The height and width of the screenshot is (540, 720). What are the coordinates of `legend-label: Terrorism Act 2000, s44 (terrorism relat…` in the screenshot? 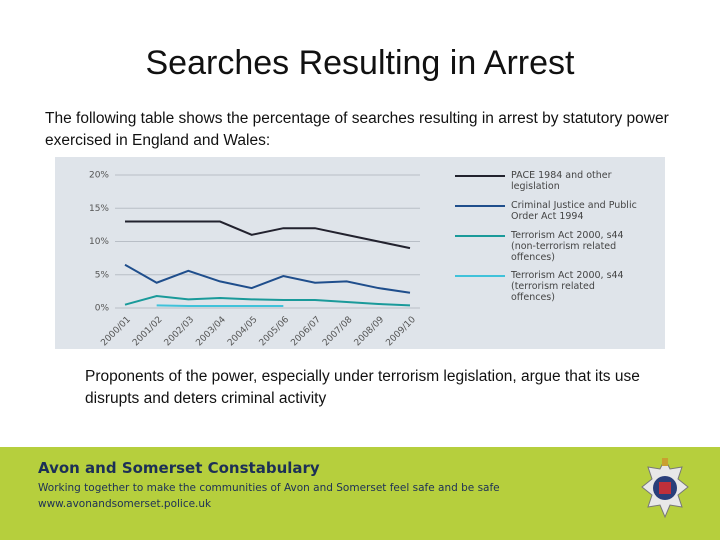 It's located at (567, 286).